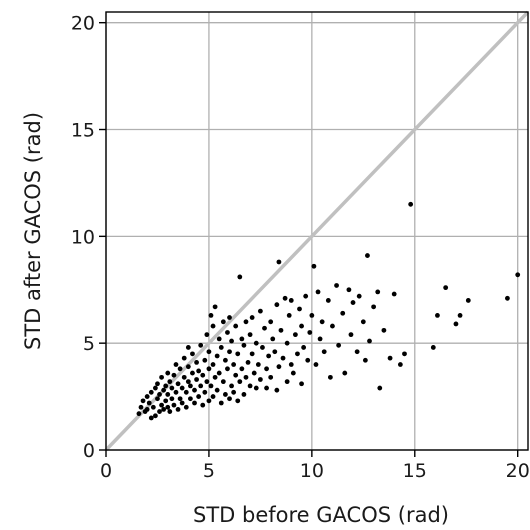 This screenshot has width=530, height=530. I want to click on y-axis-label: STD after GACOS (rad), so click(33, 231).